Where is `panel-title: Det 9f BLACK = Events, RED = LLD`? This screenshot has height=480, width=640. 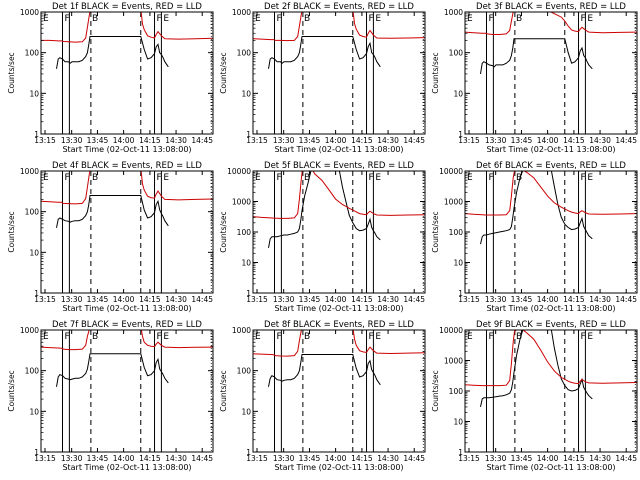 panel-title: Det 9f BLACK = Events, RED = LLD is located at coordinates (551, 325).